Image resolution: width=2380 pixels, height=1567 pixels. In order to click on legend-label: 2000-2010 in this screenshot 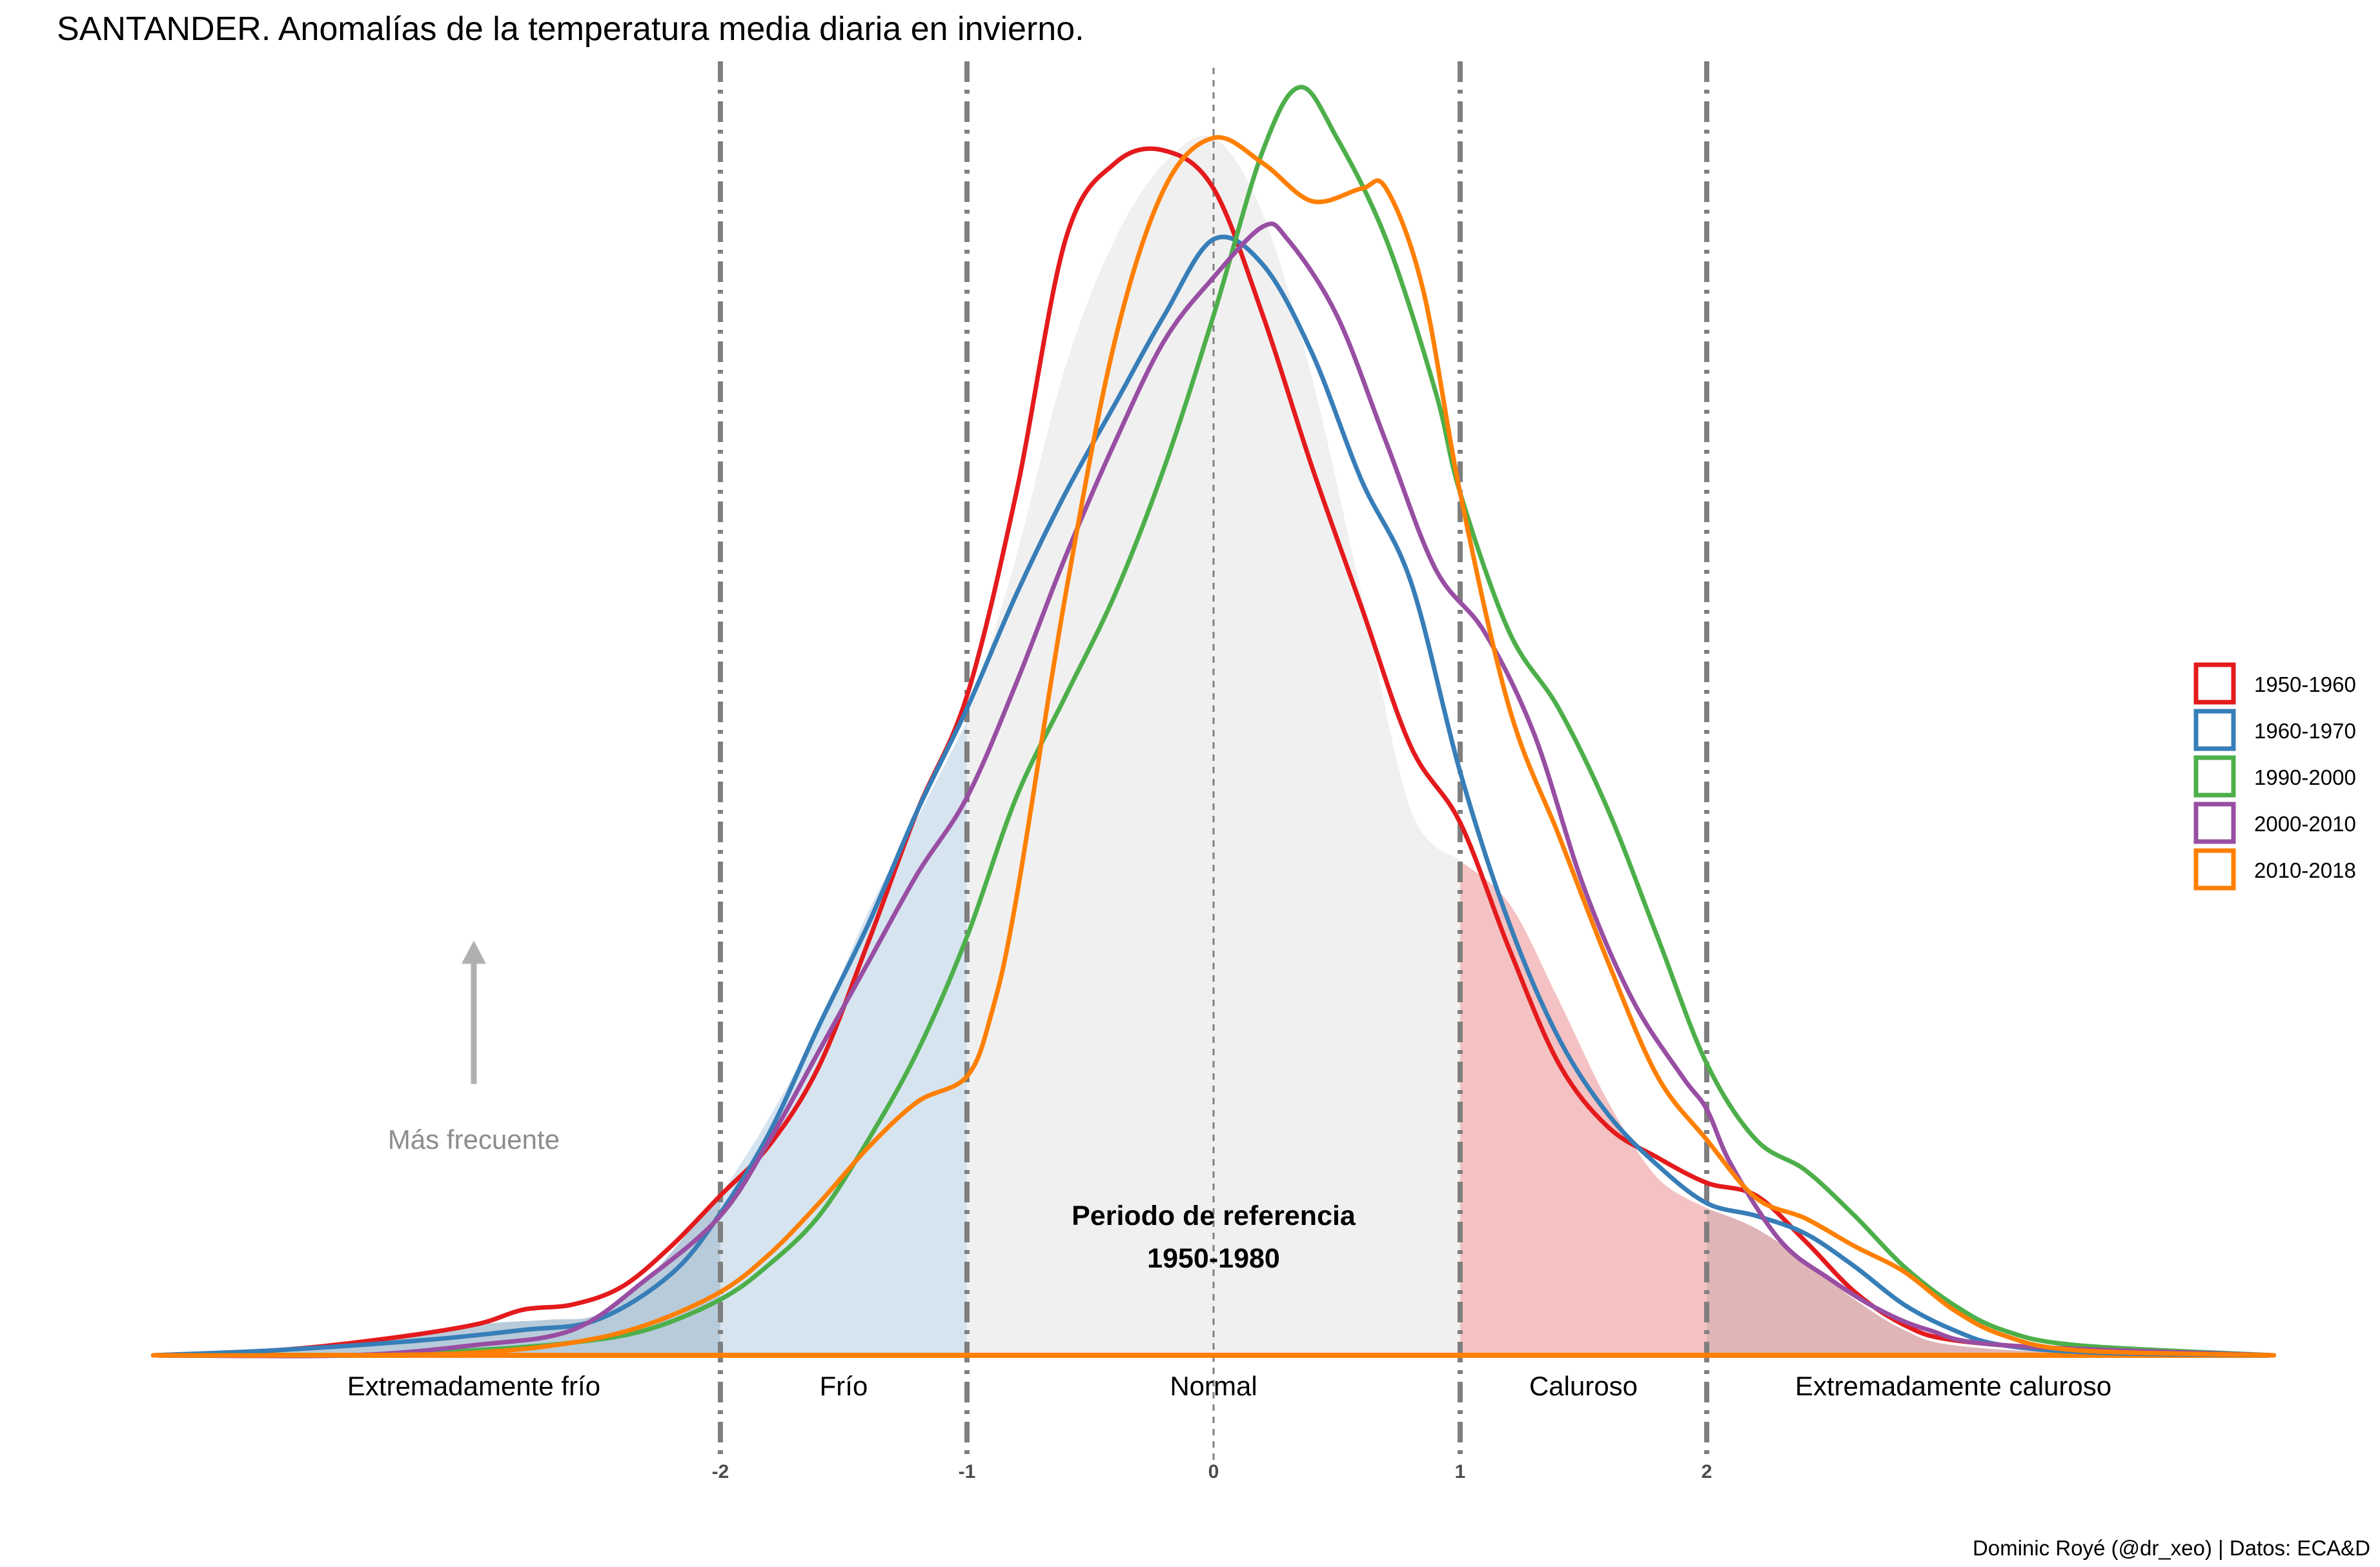, I will do `click(2305, 824)`.